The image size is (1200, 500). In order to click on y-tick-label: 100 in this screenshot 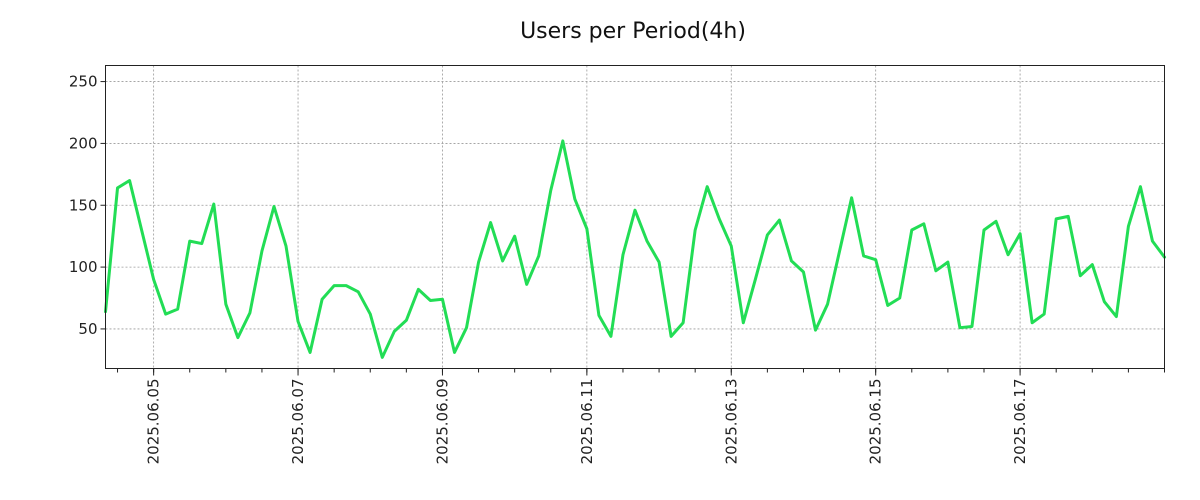, I will do `click(83, 267)`.